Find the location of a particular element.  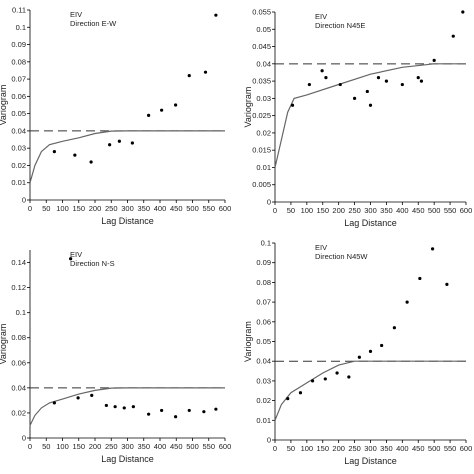

y-tick-label: 0.1 is located at coordinates (21, 27).